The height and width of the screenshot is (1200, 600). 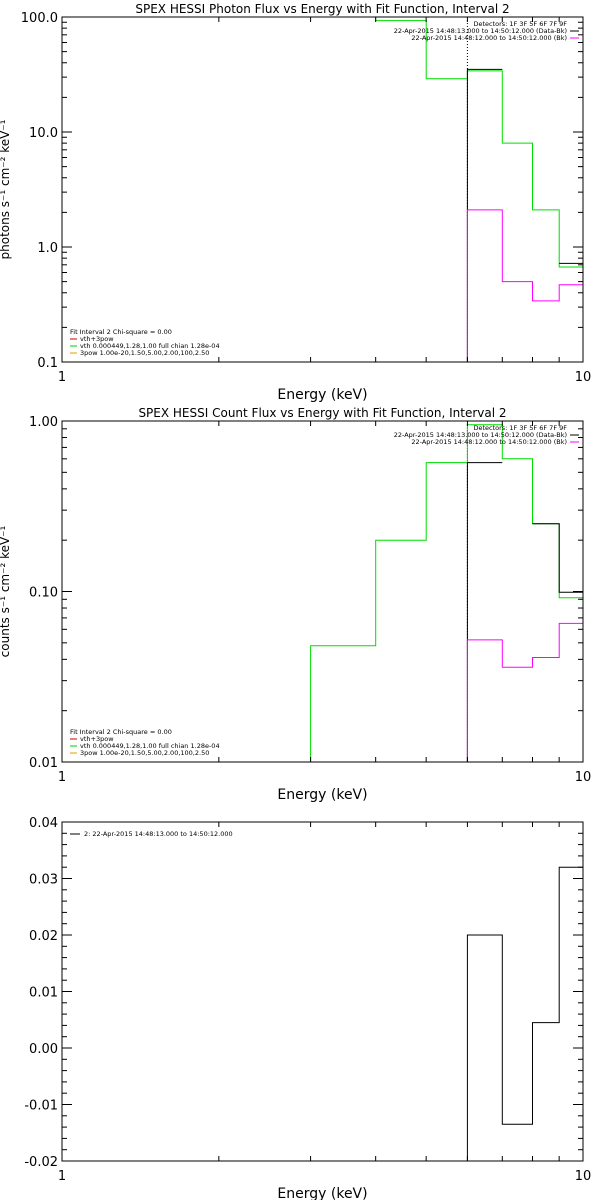 What do you see at coordinates (43, 823) in the screenshot?
I see `y-tick-label: 0.04` at bounding box center [43, 823].